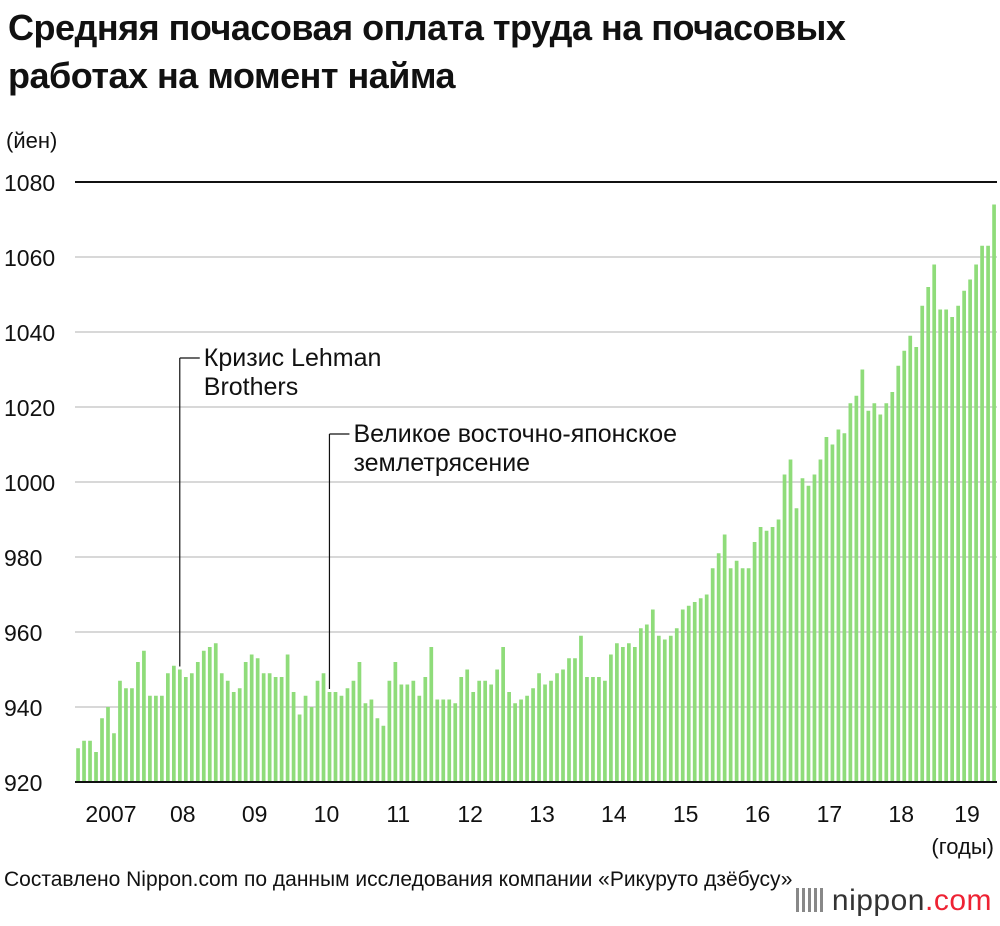 Image resolution: width=1000 pixels, height=926 pixels. I want to click on y-tick-label: 980, so click(23, 558).